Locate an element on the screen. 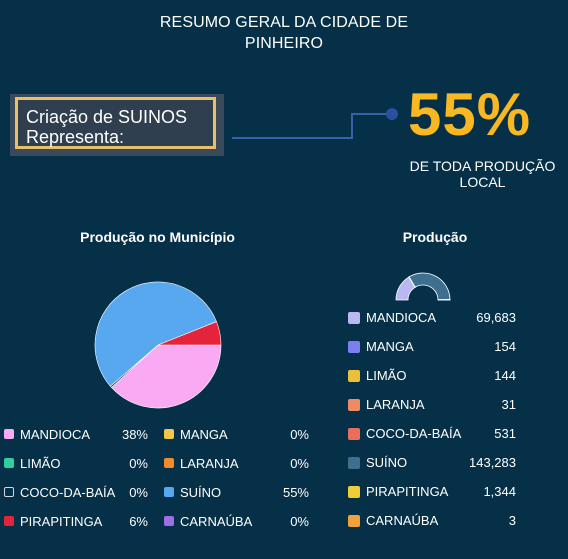 Image resolution: width=568 pixels, height=559 pixels. caption-line-1: DE TODA PRODUÇÃO is located at coordinates (482, 166).